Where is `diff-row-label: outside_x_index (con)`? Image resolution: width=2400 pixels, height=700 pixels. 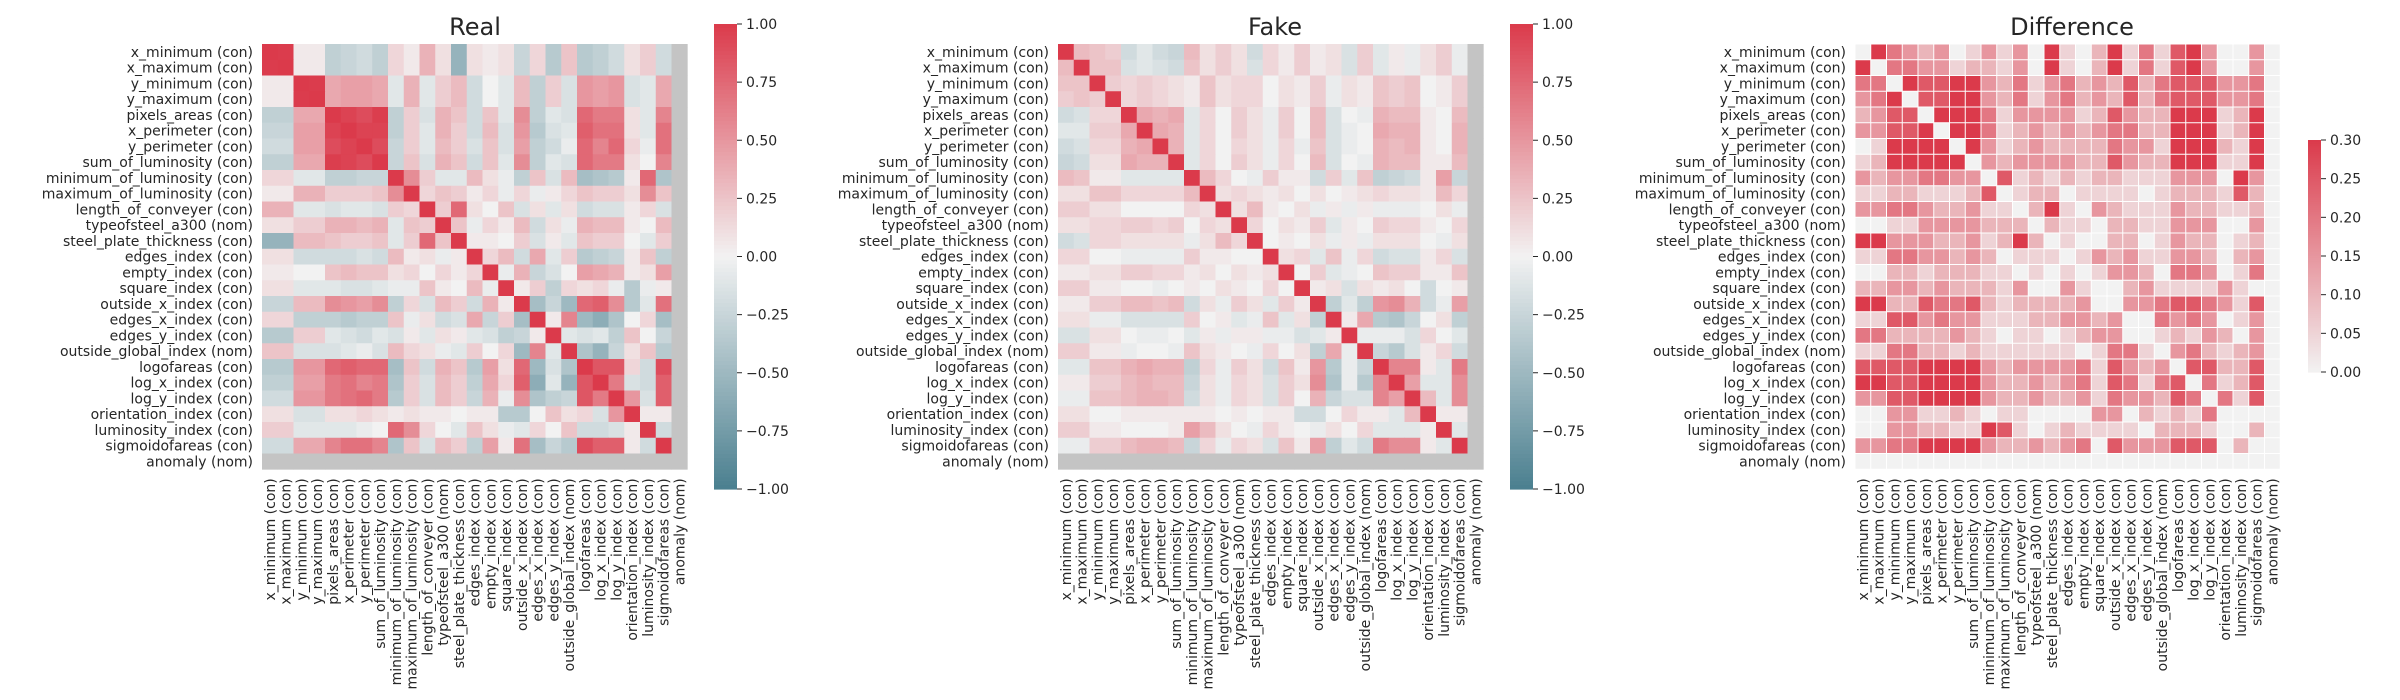 diff-row-label: outside_x_index (con) is located at coordinates (1769, 305).